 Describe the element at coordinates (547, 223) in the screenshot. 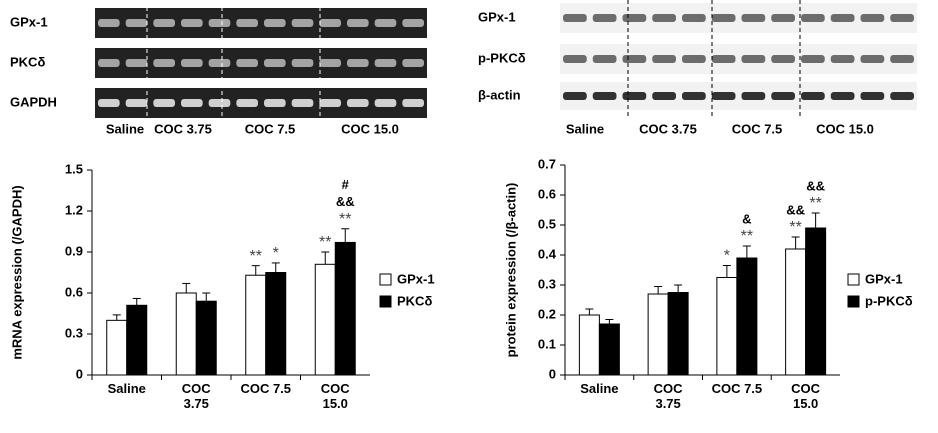

I see `y-tick-label: 0.5` at that location.